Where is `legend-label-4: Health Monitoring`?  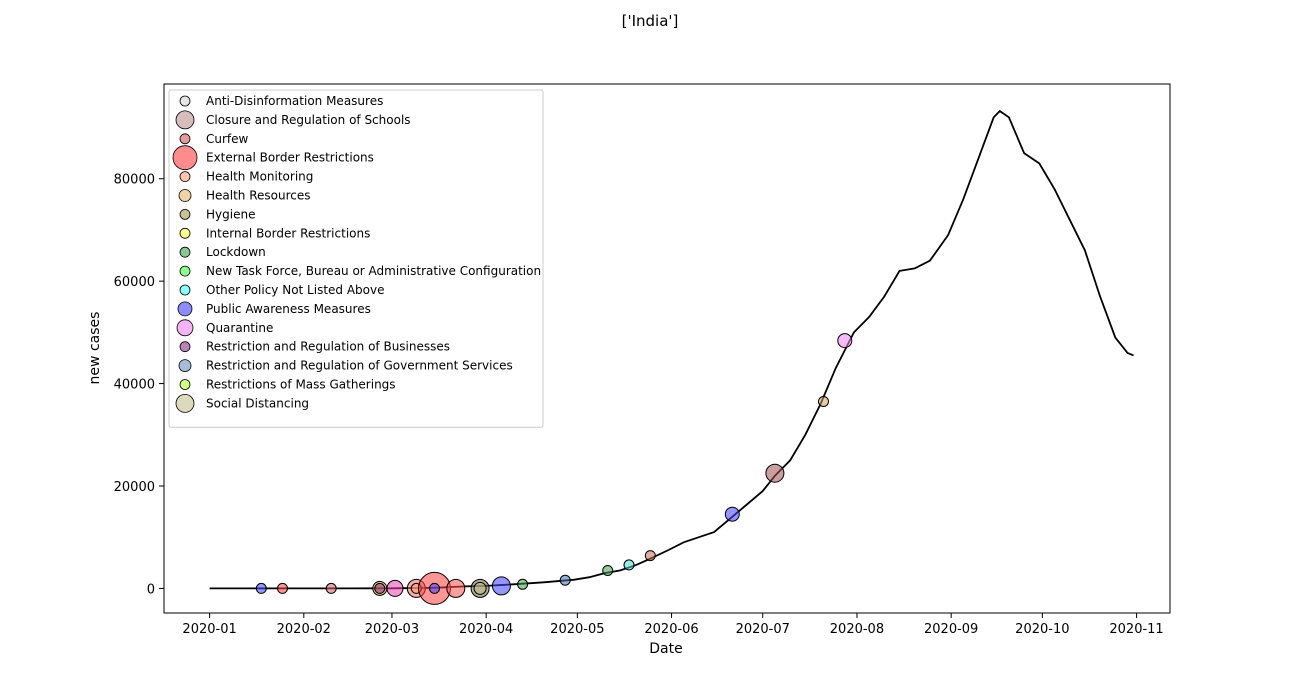
legend-label-4: Health Monitoring is located at coordinates (259, 177).